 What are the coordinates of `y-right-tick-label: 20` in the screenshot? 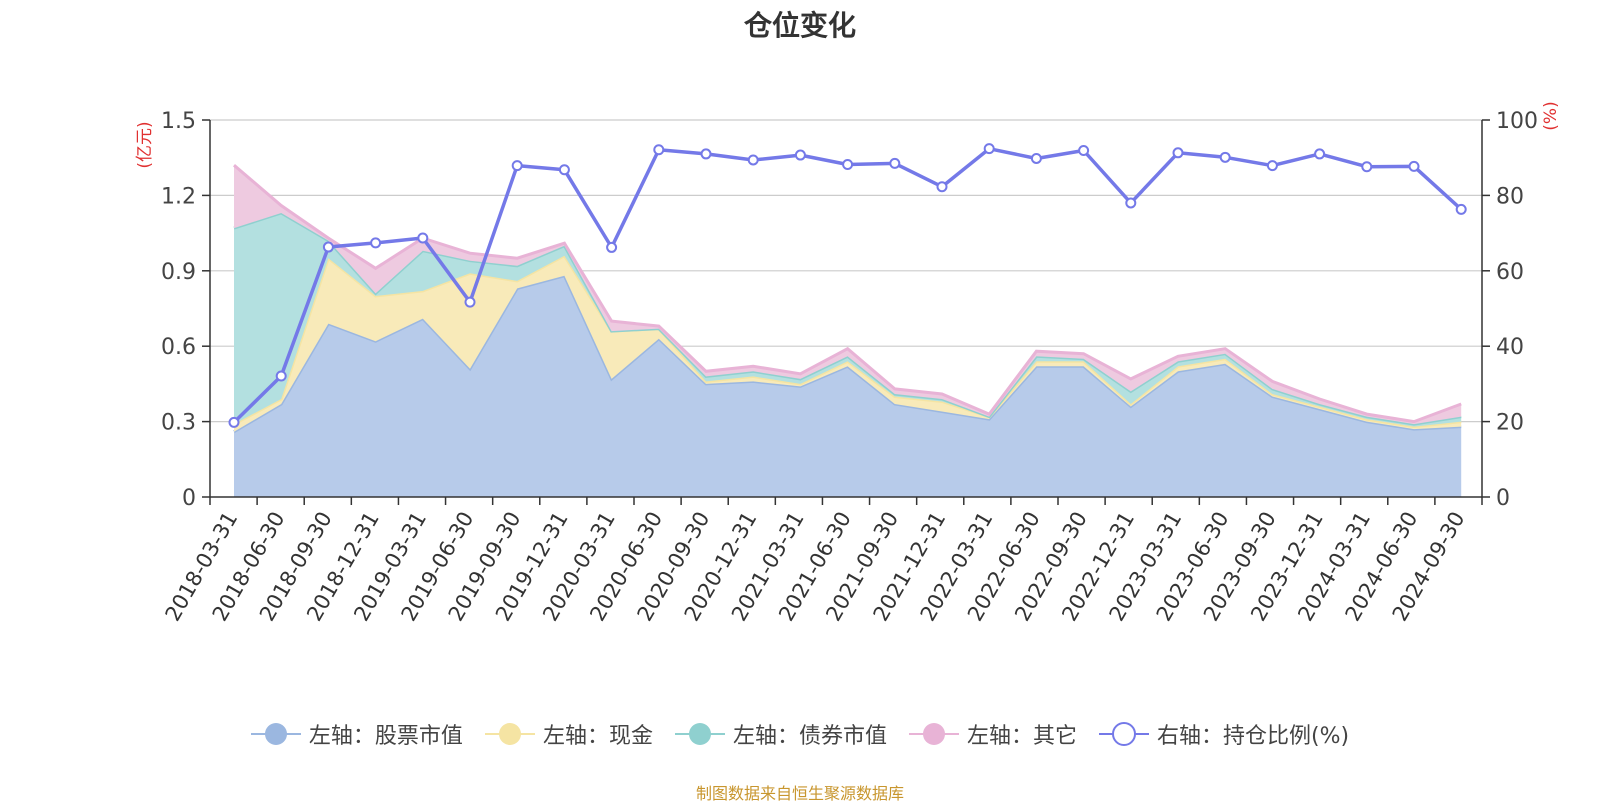 It's located at (1510, 423).